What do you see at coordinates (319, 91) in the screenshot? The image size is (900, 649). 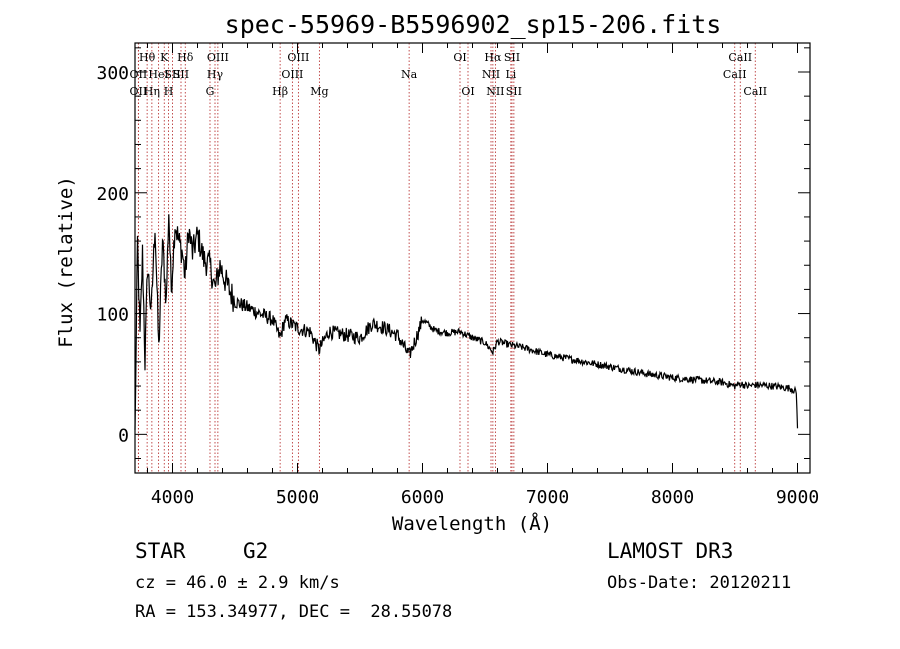 I see `spectral-line-label: Mg` at bounding box center [319, 91].